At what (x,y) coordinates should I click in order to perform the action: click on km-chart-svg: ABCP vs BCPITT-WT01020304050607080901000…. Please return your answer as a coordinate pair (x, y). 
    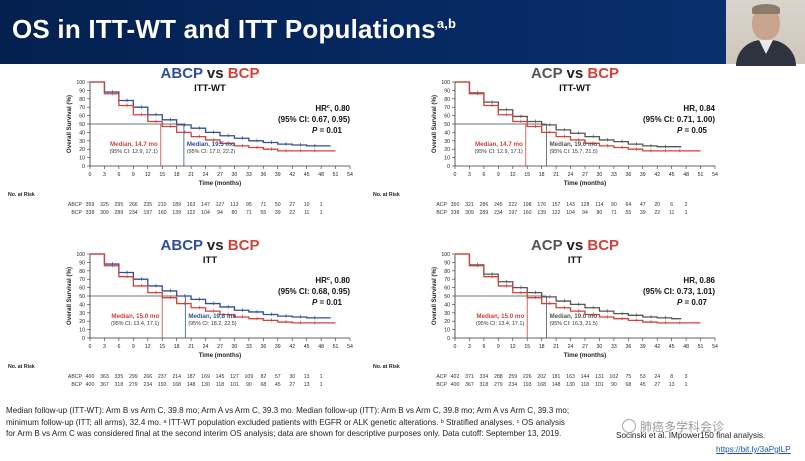
    Looking at the image, I should click on (180, 140).